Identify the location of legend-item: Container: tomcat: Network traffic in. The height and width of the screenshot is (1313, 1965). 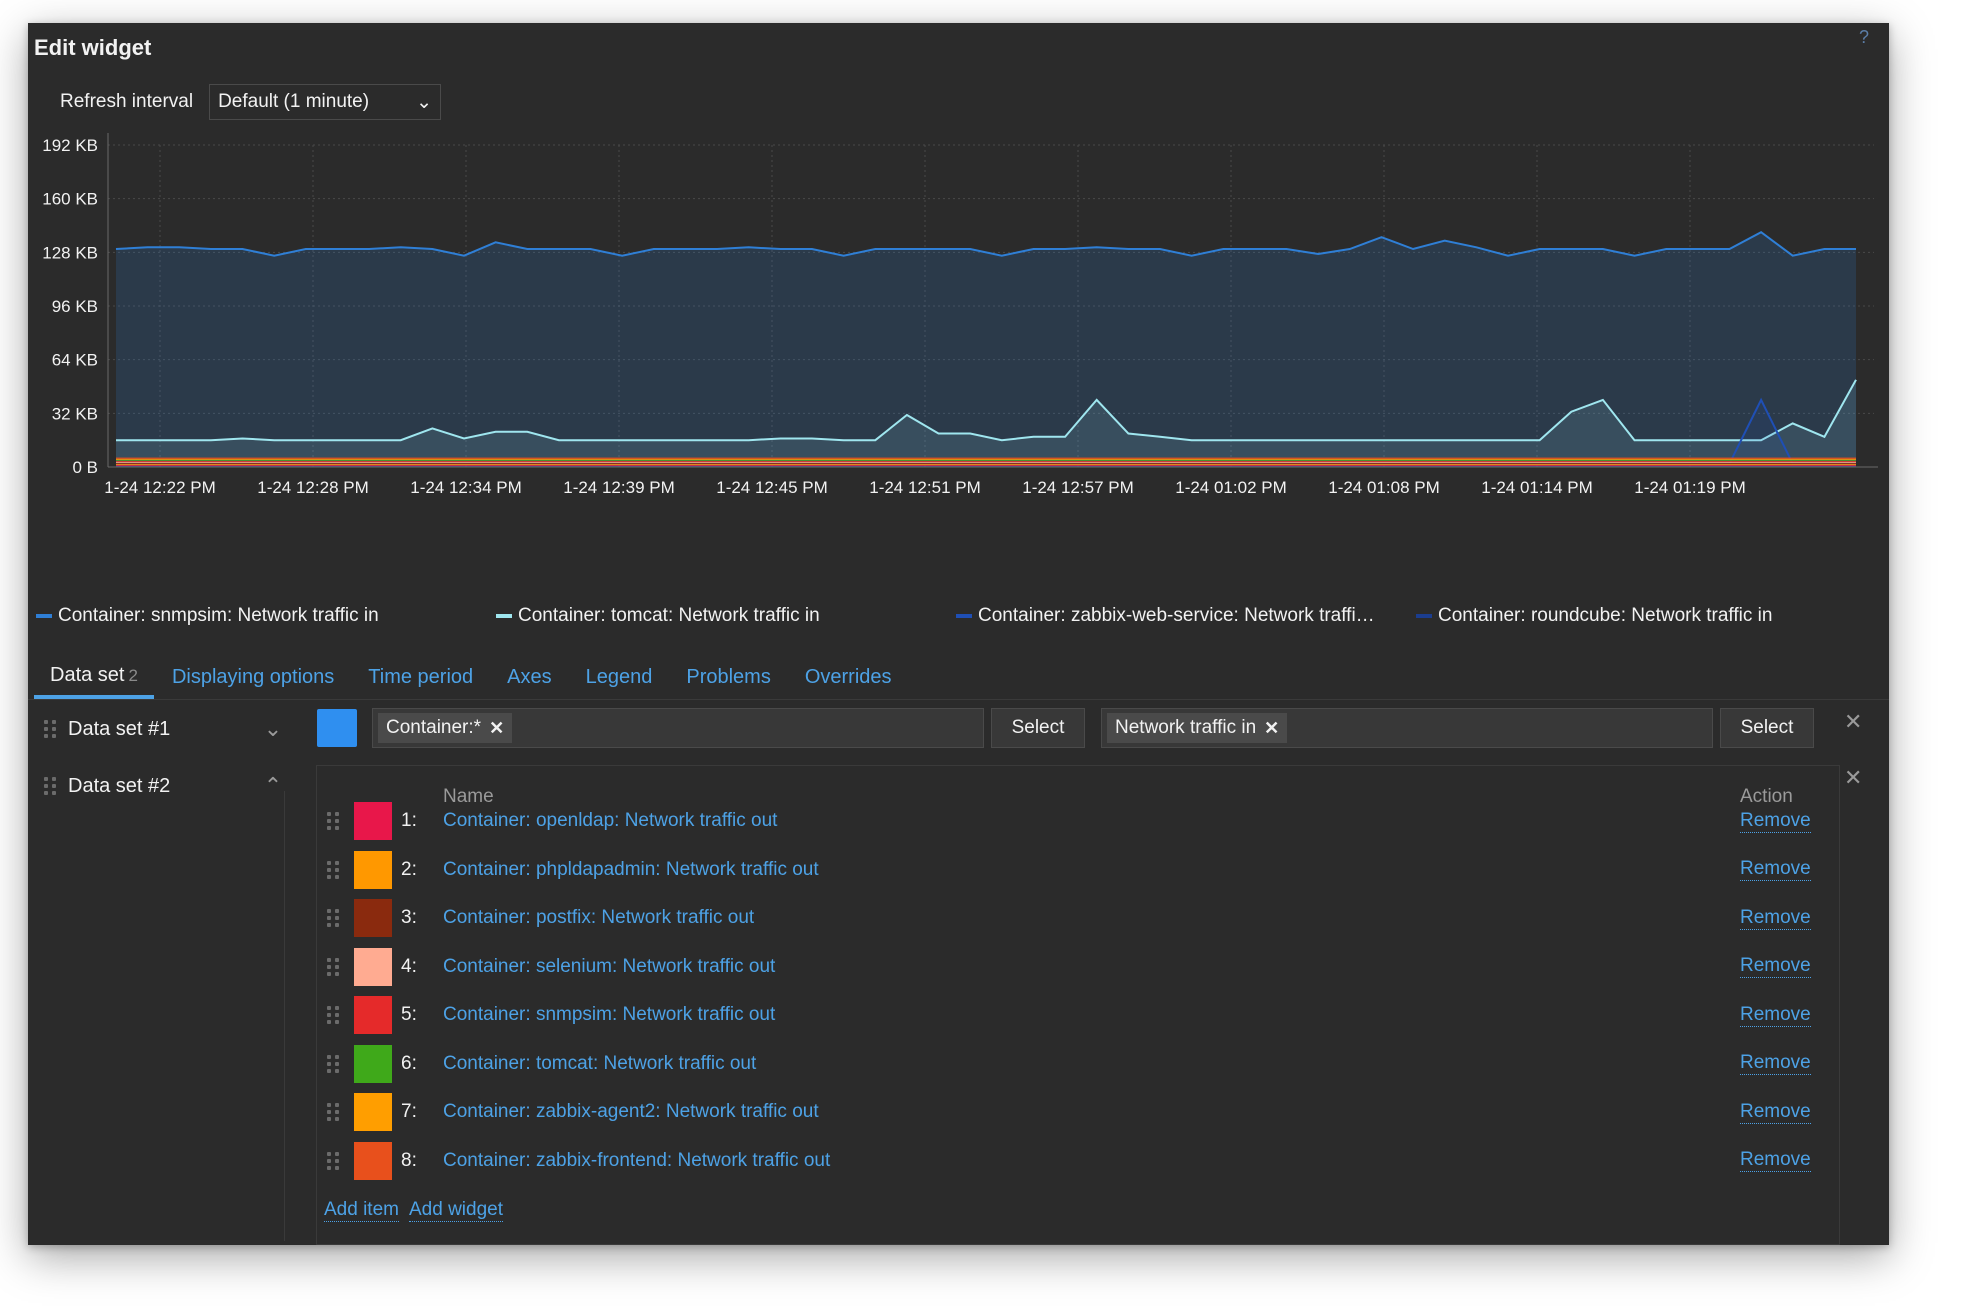
(726, 616).